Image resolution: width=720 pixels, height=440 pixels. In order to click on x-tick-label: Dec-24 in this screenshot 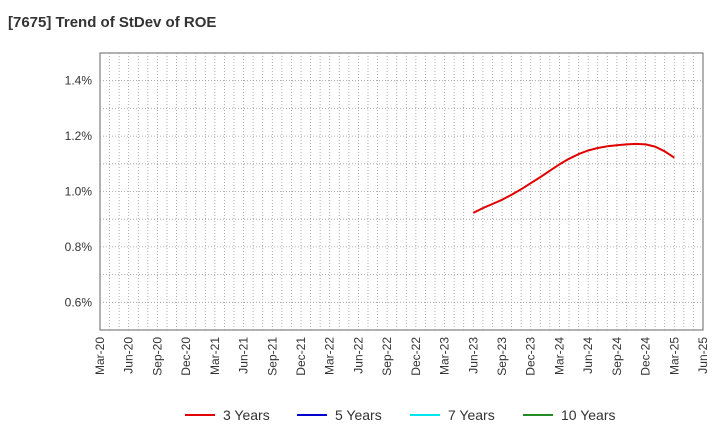, I will do `click(646, 356)`.